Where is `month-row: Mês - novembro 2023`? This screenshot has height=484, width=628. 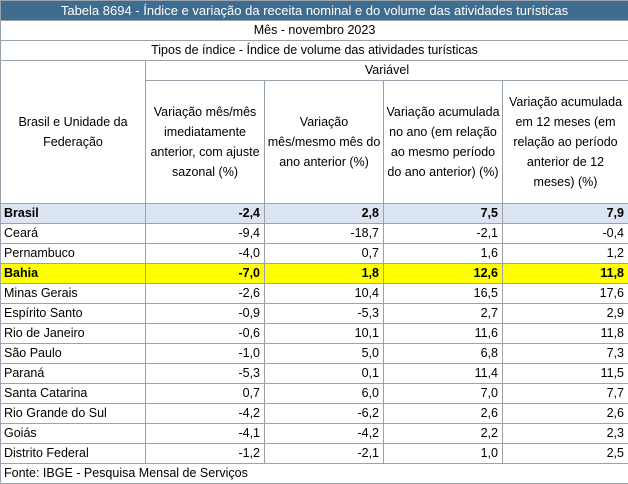 month-row: Mês - novembro 2023 is located at coordinates (314, 31).